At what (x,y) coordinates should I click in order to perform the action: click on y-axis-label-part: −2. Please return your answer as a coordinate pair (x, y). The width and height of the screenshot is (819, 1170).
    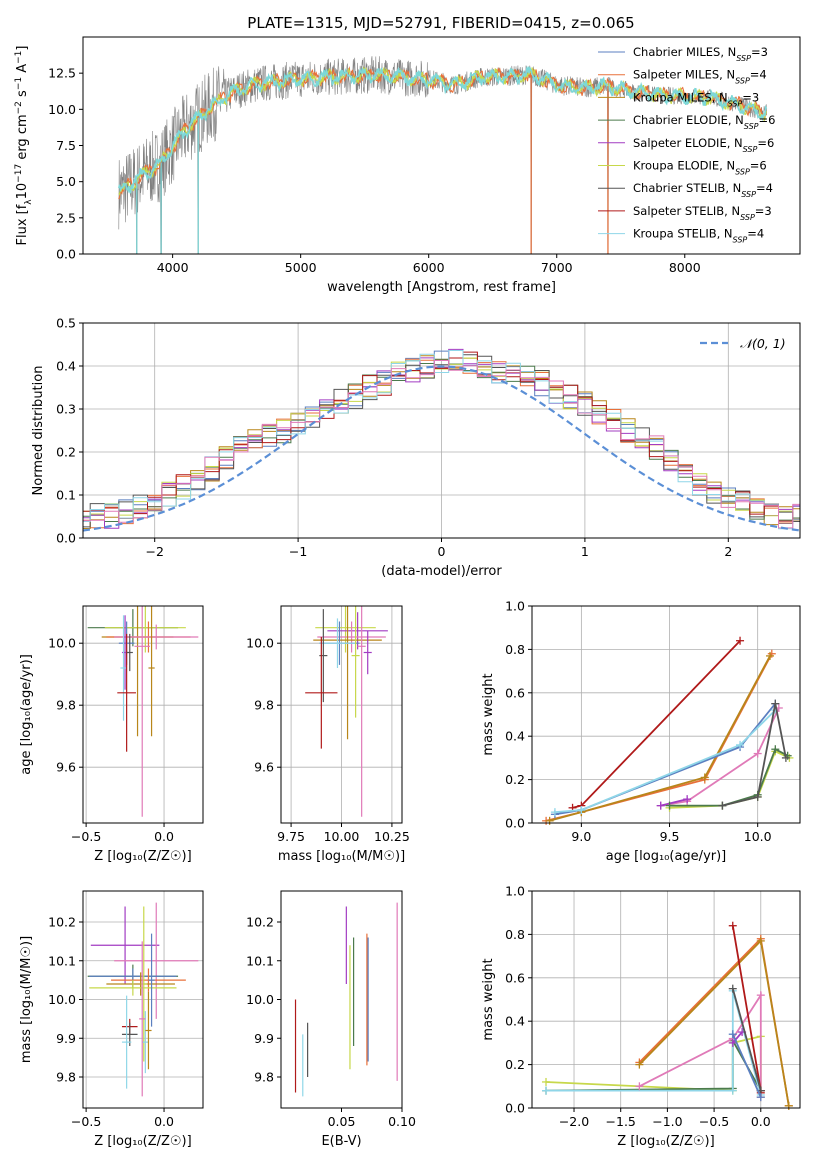
    Looking at the image, I should click on (19, 107).